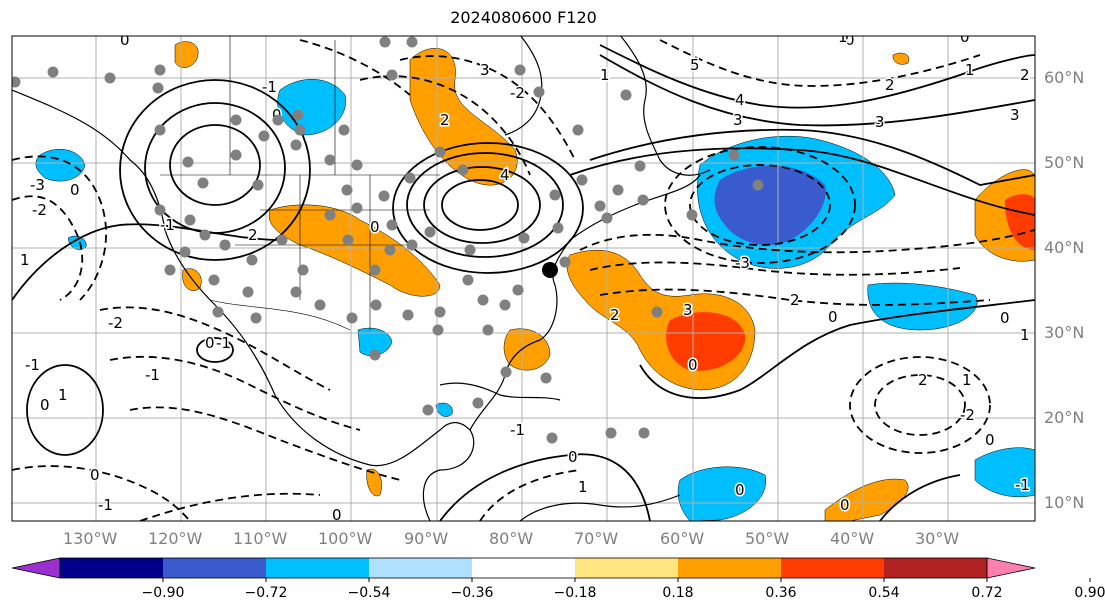  Describe the element at coordinates (175, 538) in the screenshot. I see `longitude-label: 120°W` at that location.